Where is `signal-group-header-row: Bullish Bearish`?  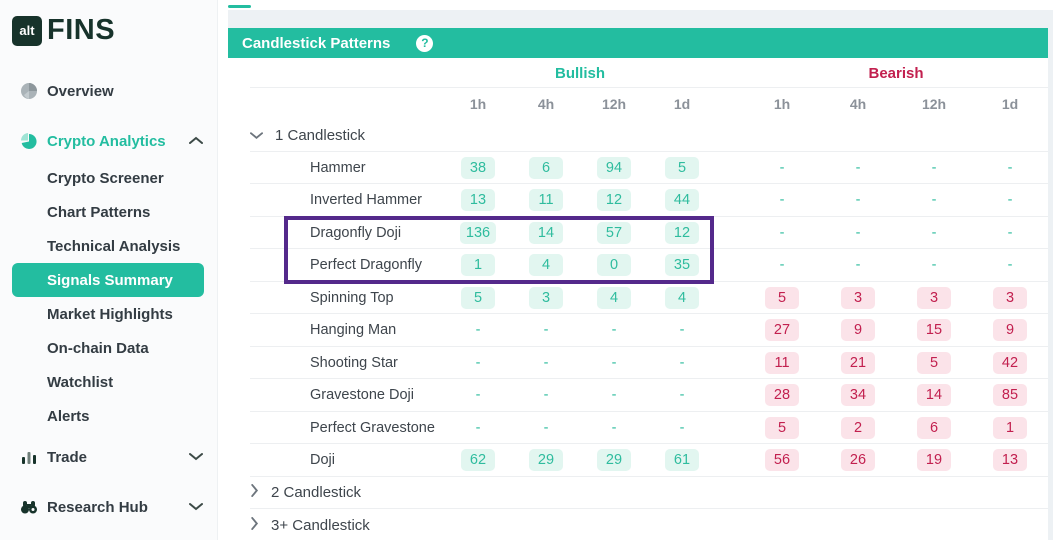
signal-group-header-row: Bullish Bearish is located at coordinates (638, 73).